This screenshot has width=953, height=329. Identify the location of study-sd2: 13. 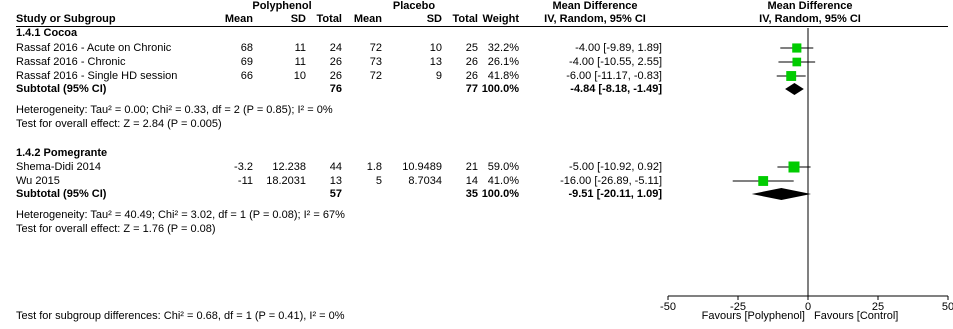
(435, 62).